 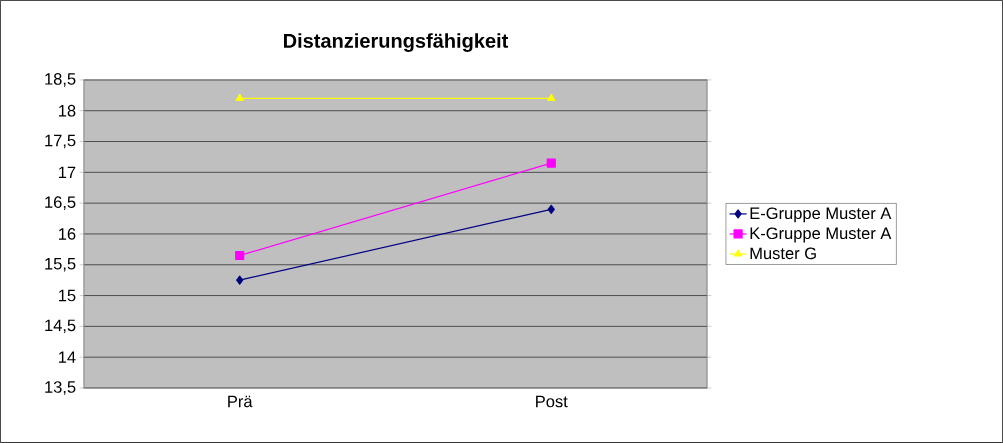 I want to click on y-tick-label: 17,5, so click(x=60, y=141).